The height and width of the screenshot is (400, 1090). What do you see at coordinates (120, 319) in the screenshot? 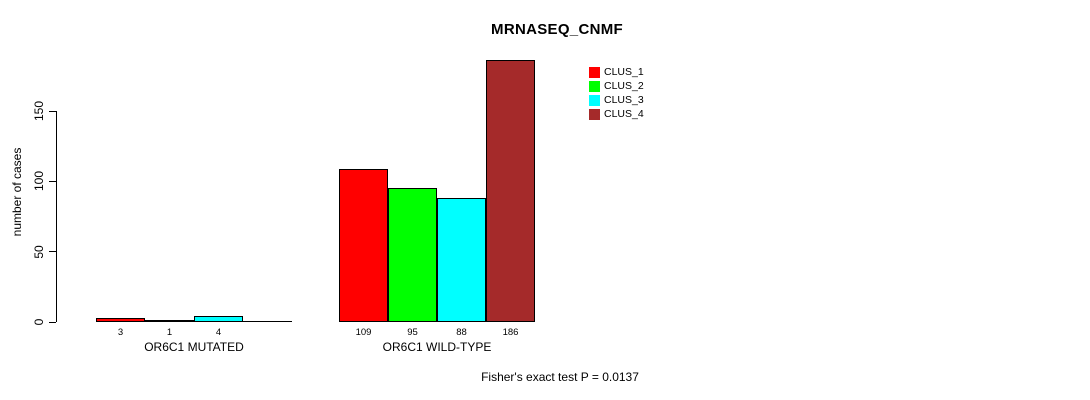
I see `bar-clus_1-mutated` at bounding box center [120, 319].